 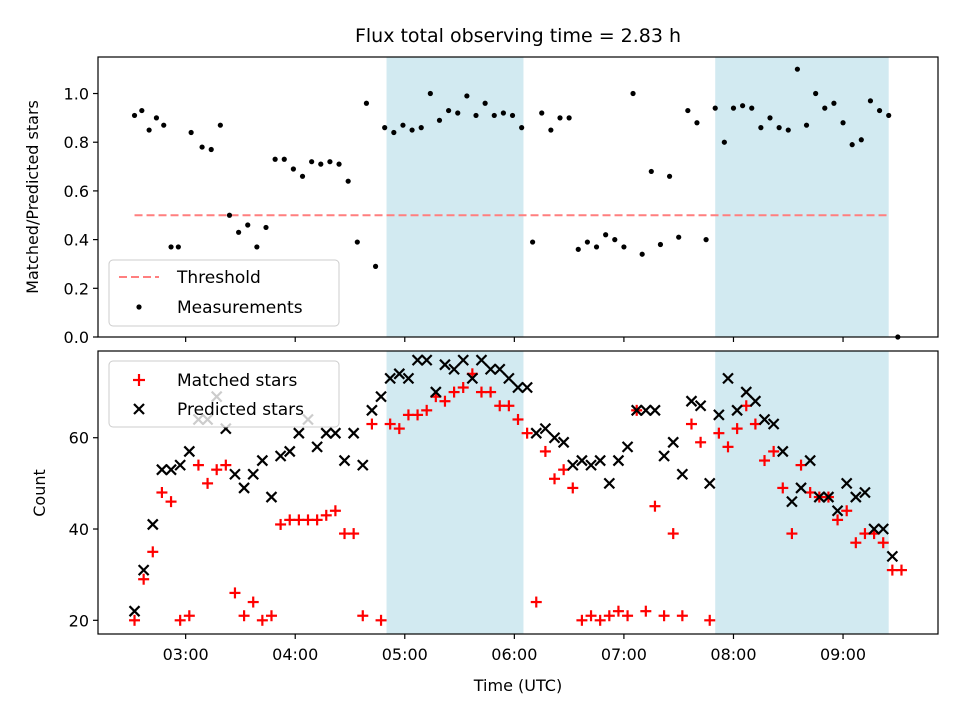 I want to click on x-tick-label: 05:00, so click(x=405, y=654).